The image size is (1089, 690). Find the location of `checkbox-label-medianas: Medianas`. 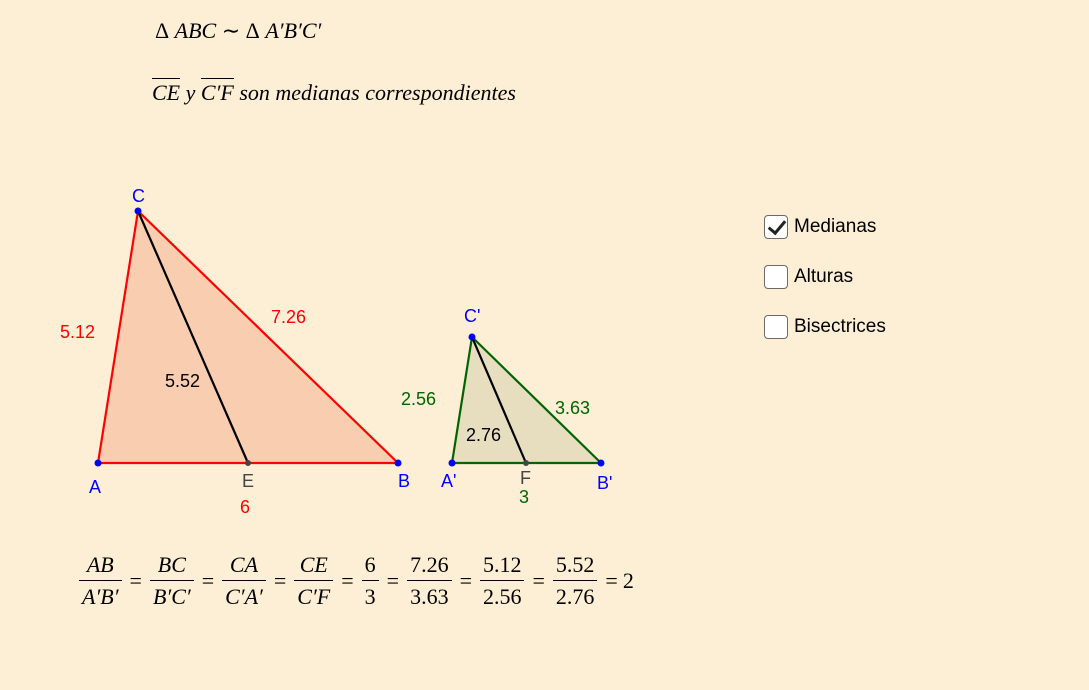

checkbox-label-medianas: Medianas is located at coordinates (835, 226).